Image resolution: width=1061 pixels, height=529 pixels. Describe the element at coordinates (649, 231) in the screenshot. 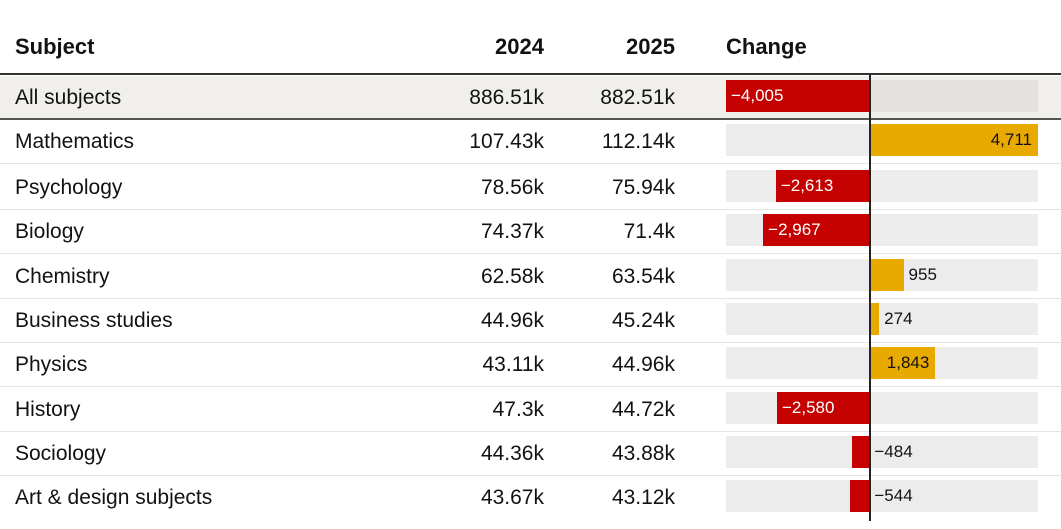

I see `value-2025-cell: 71.4k` at that location.